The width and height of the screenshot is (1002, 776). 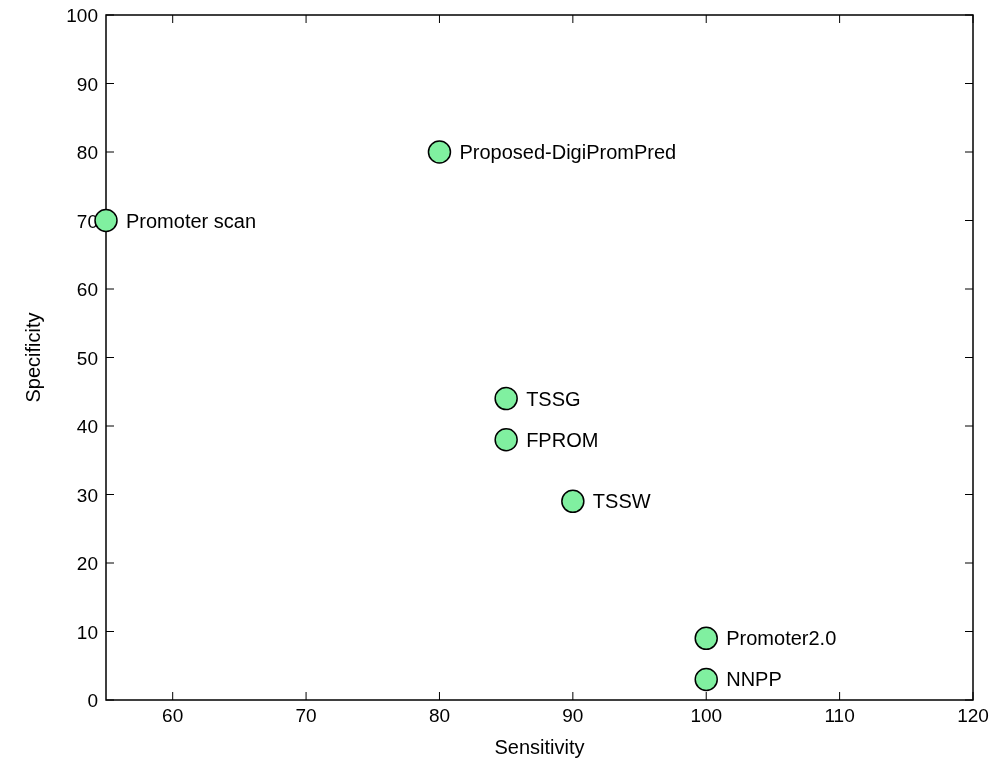 What do you see at coordinates (82, 15) in the screenshot?
I see `y-tick-label: 100` at bounding box center [82, 15].